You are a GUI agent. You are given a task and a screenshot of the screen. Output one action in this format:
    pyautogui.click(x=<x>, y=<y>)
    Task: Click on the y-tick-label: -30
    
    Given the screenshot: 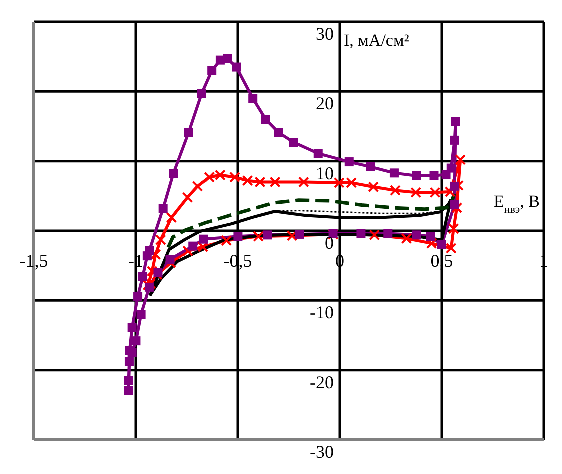 What is the action you would take?
    pyautogui.click(x=322, y=452)
    